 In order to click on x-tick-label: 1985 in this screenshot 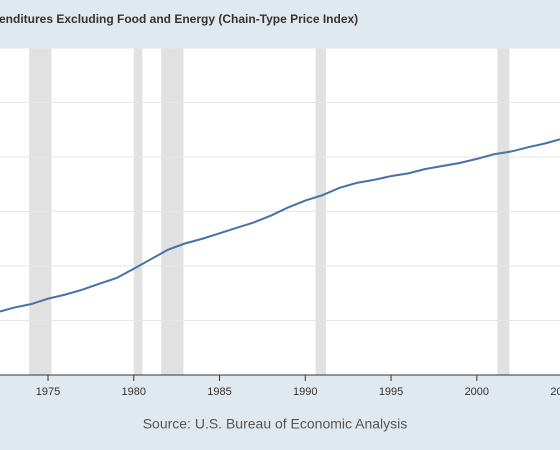, I will do `click(219, 392)`.